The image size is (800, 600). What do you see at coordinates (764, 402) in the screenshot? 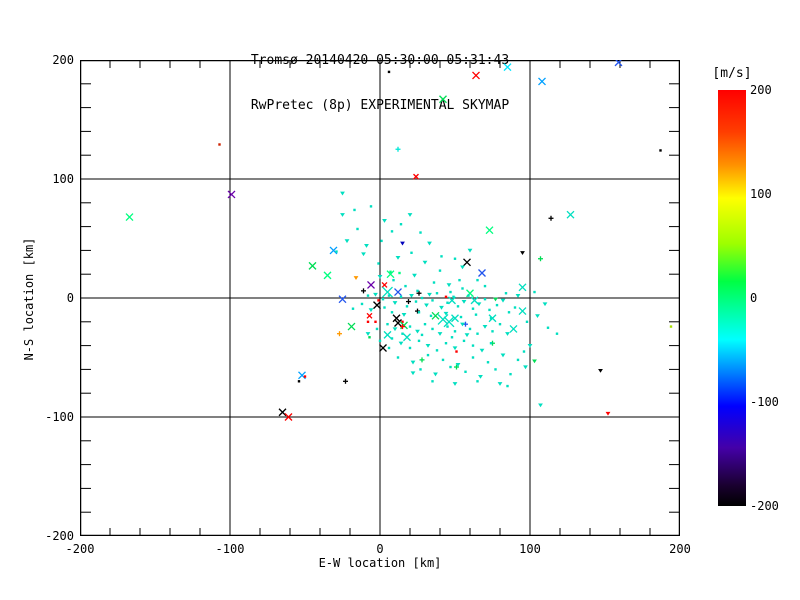
I see `colorbar-tick-label: -100` at bounding box center [764, 402].